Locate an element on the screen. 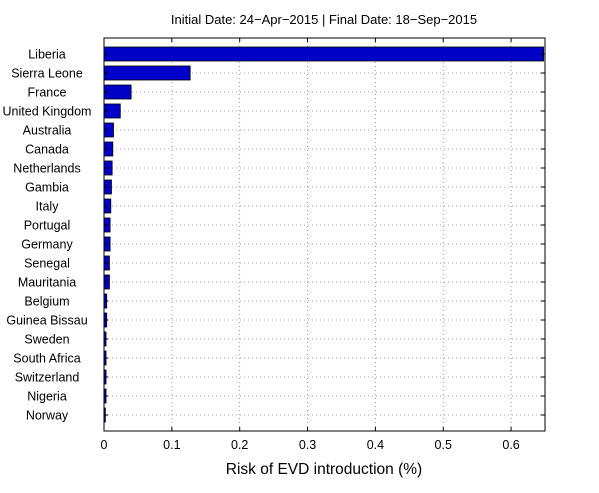  bar-liberia is located at coordinates (324, 54).